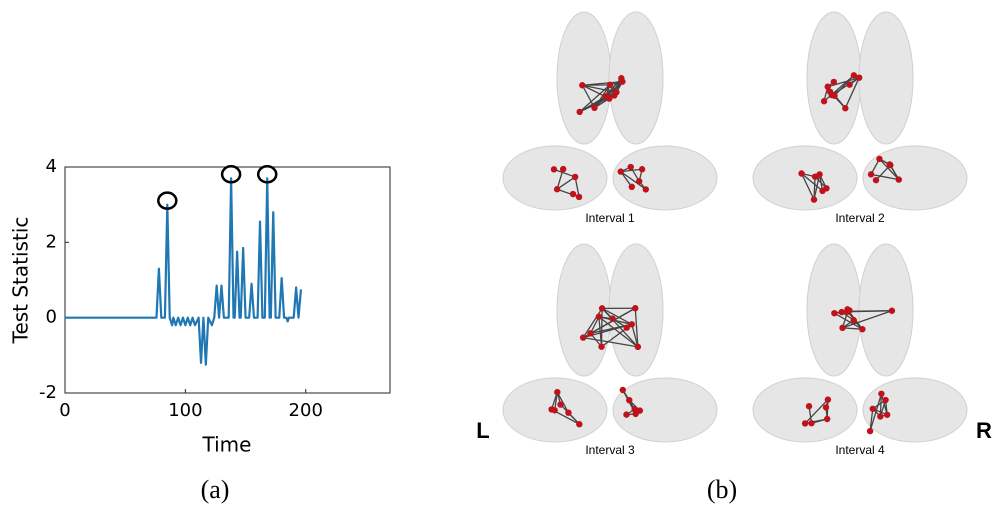 Image resolution: width=992 pixels, height=510 pixels. Describe the element at coordinates (482, 430) in the screenshot. I see `left-label: L` at that location.